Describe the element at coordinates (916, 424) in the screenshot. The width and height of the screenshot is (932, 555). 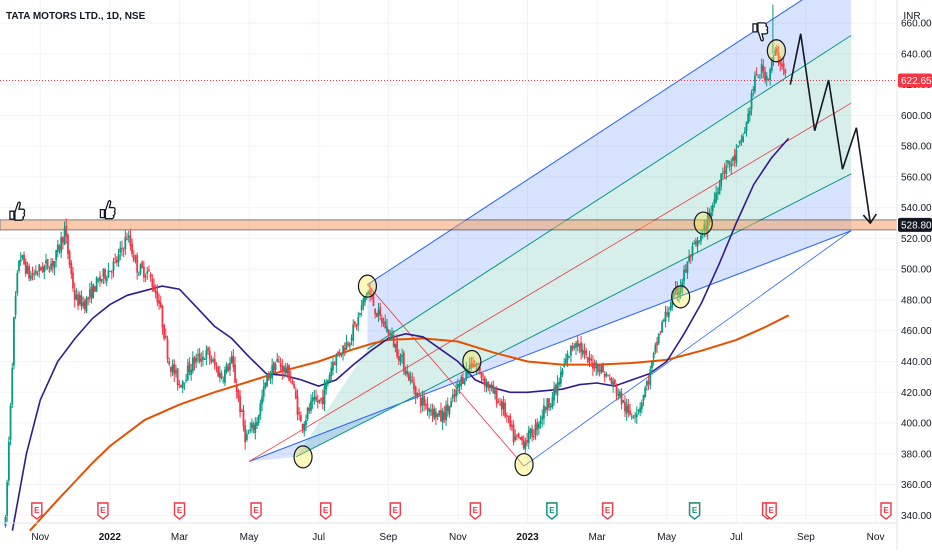
I see `price-tick-label: 400.00` at that location.